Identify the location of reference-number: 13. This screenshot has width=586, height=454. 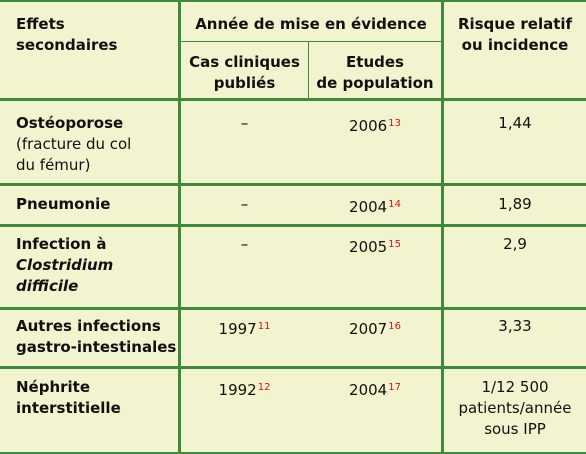
(394, 123).